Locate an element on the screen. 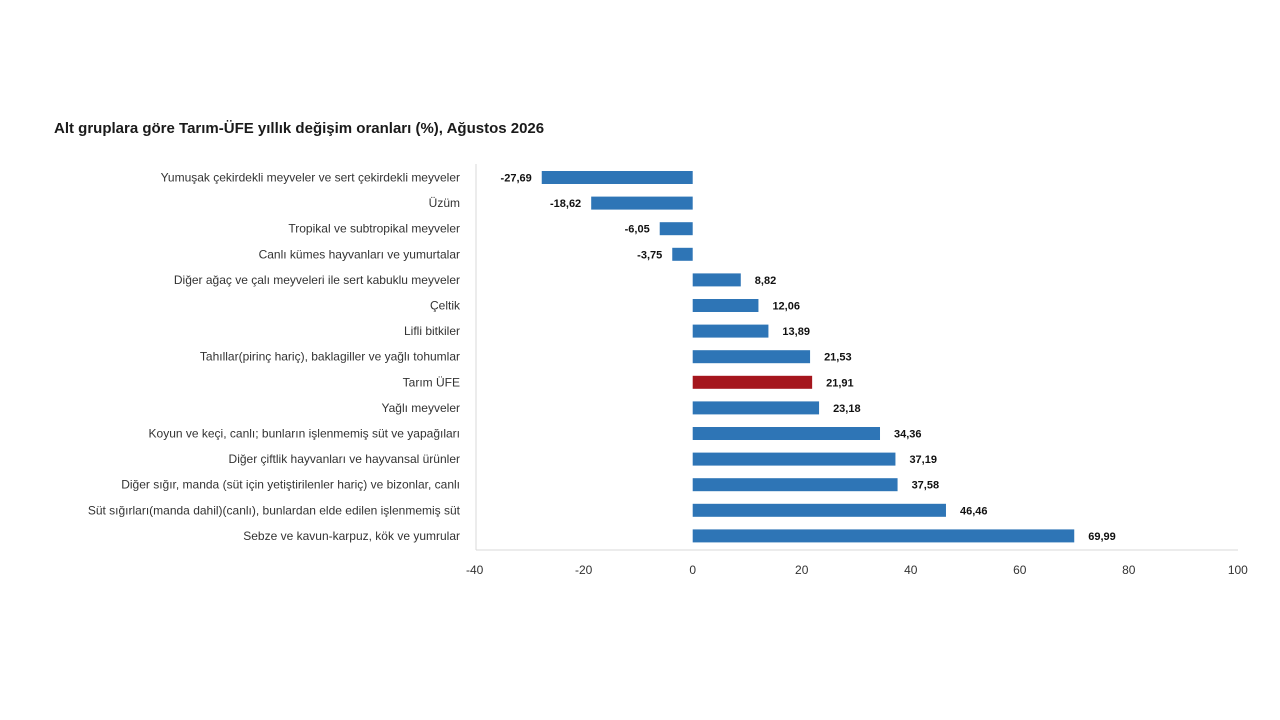  category-label: Üzüm is located at coordinates (444, 203).